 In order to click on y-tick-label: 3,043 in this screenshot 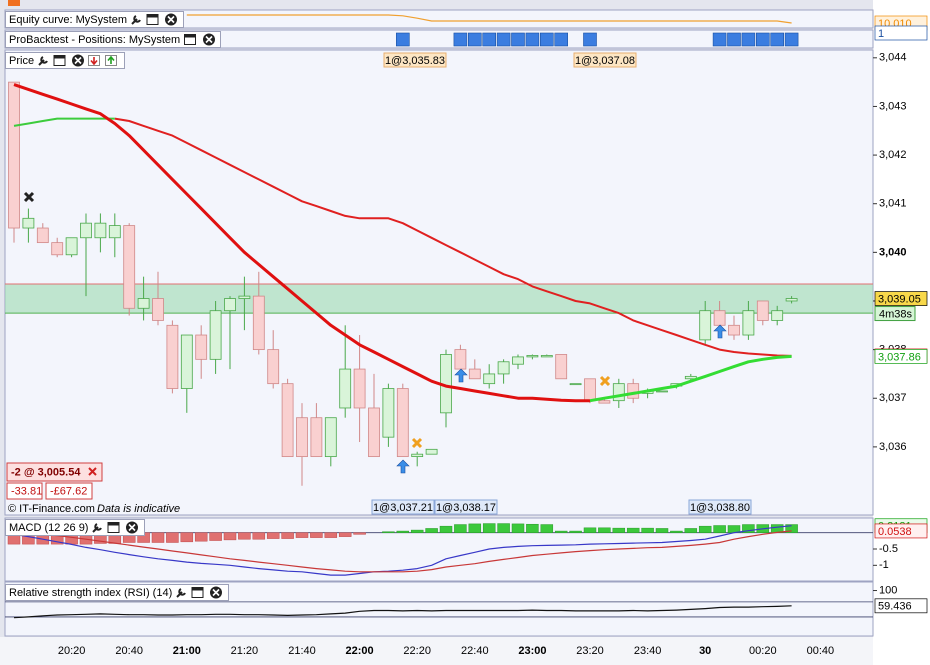, I will do `click(893, 106)`.